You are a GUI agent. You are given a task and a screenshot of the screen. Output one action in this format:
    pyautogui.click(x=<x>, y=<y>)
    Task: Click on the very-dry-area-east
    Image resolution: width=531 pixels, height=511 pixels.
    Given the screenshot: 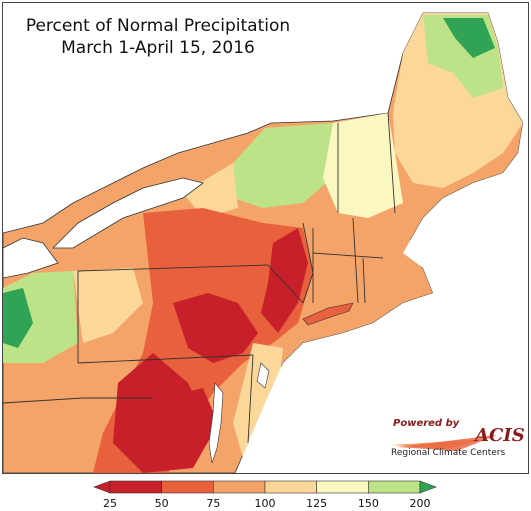 What is the action you would take?
    pyautogui.click(x=284, y=280)
    